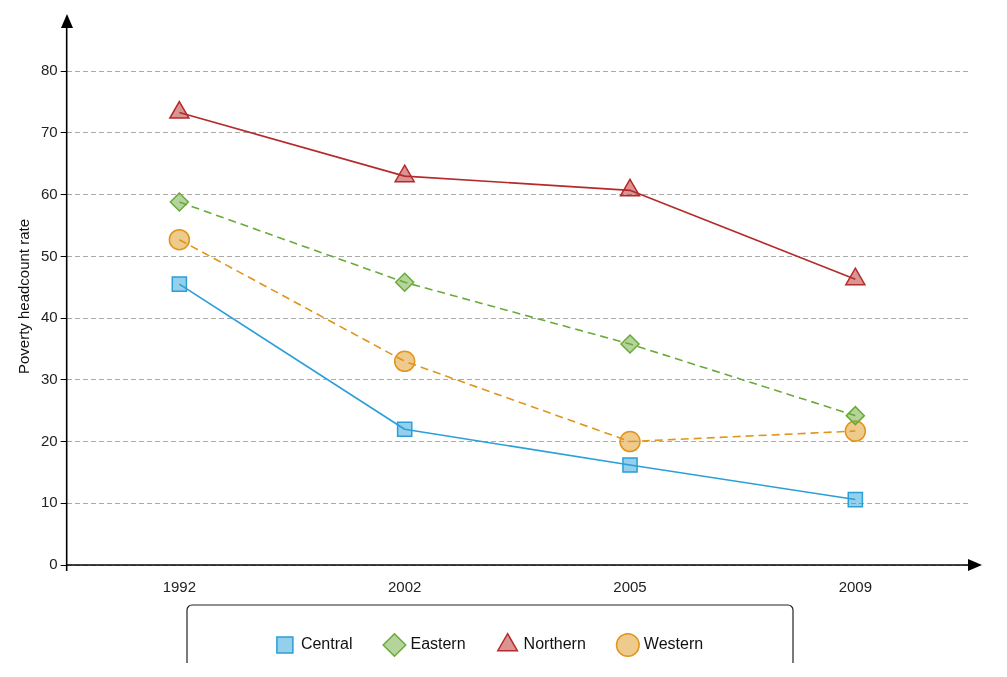 This screenshot has height=677, width=1007. I want to click on y-tick-label: 60, so click(49, 193).